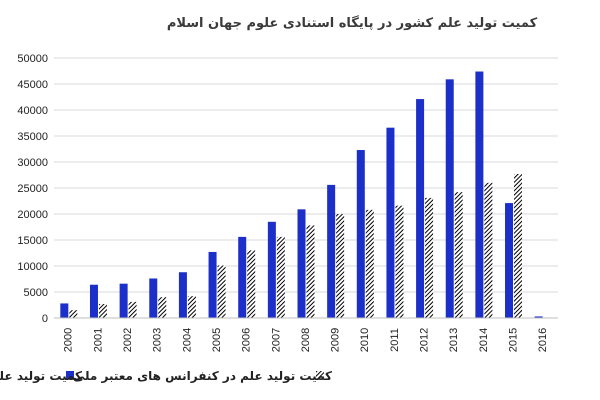  What do you see at coordinates (217, 340) in the screenshot?
I see `x-tick-label: 2005` at bounding box center [217, 340].